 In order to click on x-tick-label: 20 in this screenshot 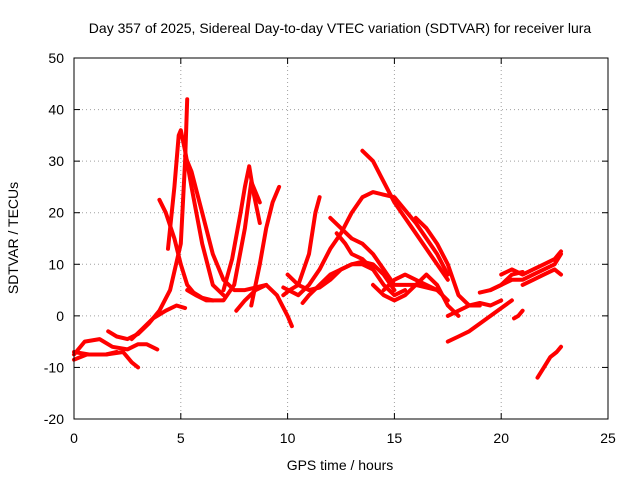, I will do `click(501, 438)`.